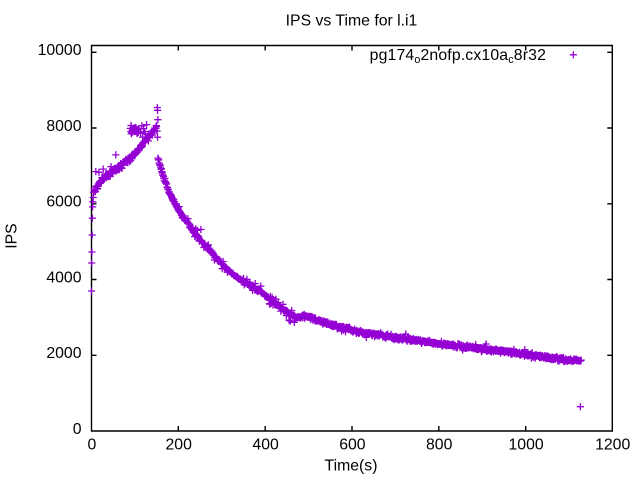 The height and width of the screenshot is (480, 640). I want to click on svg-text: 800, so click(439, 445).